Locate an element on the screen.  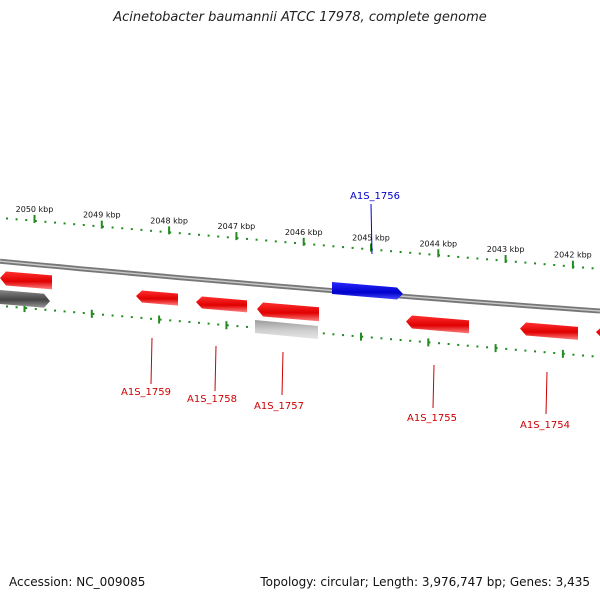
tick-label: 2048 kbp is located at coordinates (169, 220).